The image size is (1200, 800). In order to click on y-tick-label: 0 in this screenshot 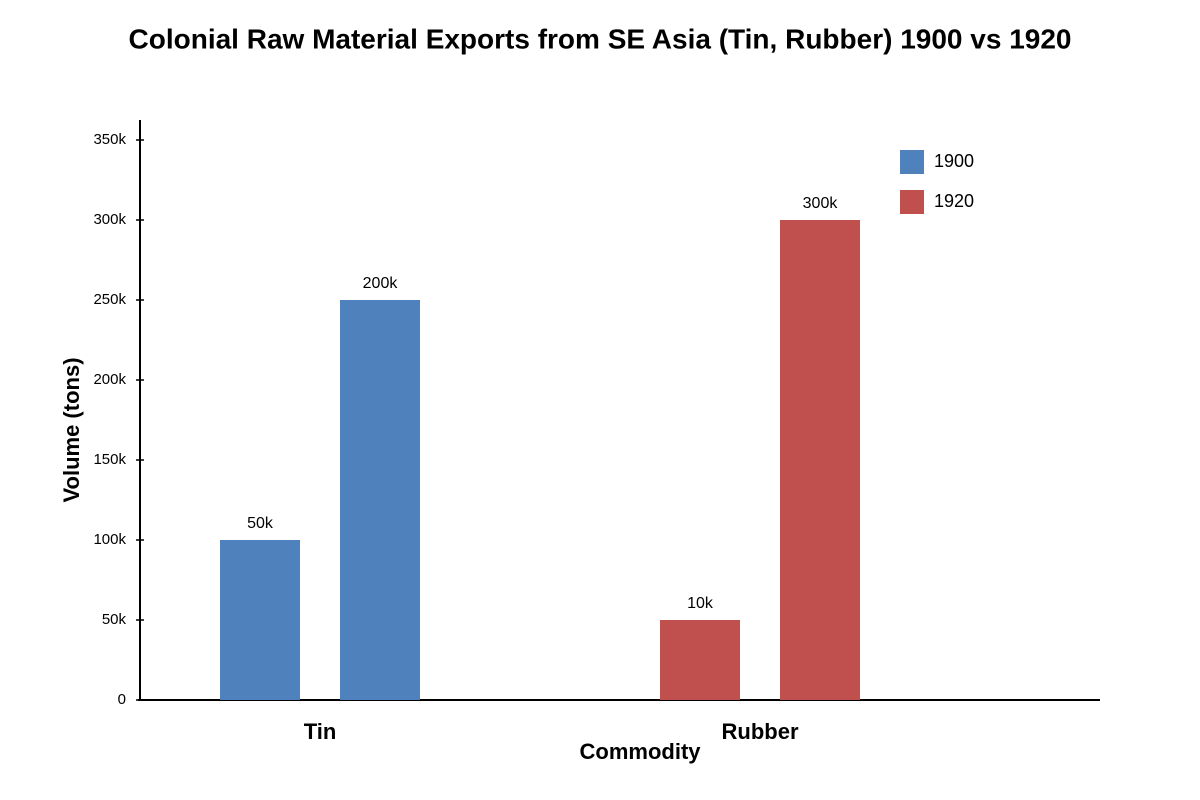, I will do `click(122, 699)`.